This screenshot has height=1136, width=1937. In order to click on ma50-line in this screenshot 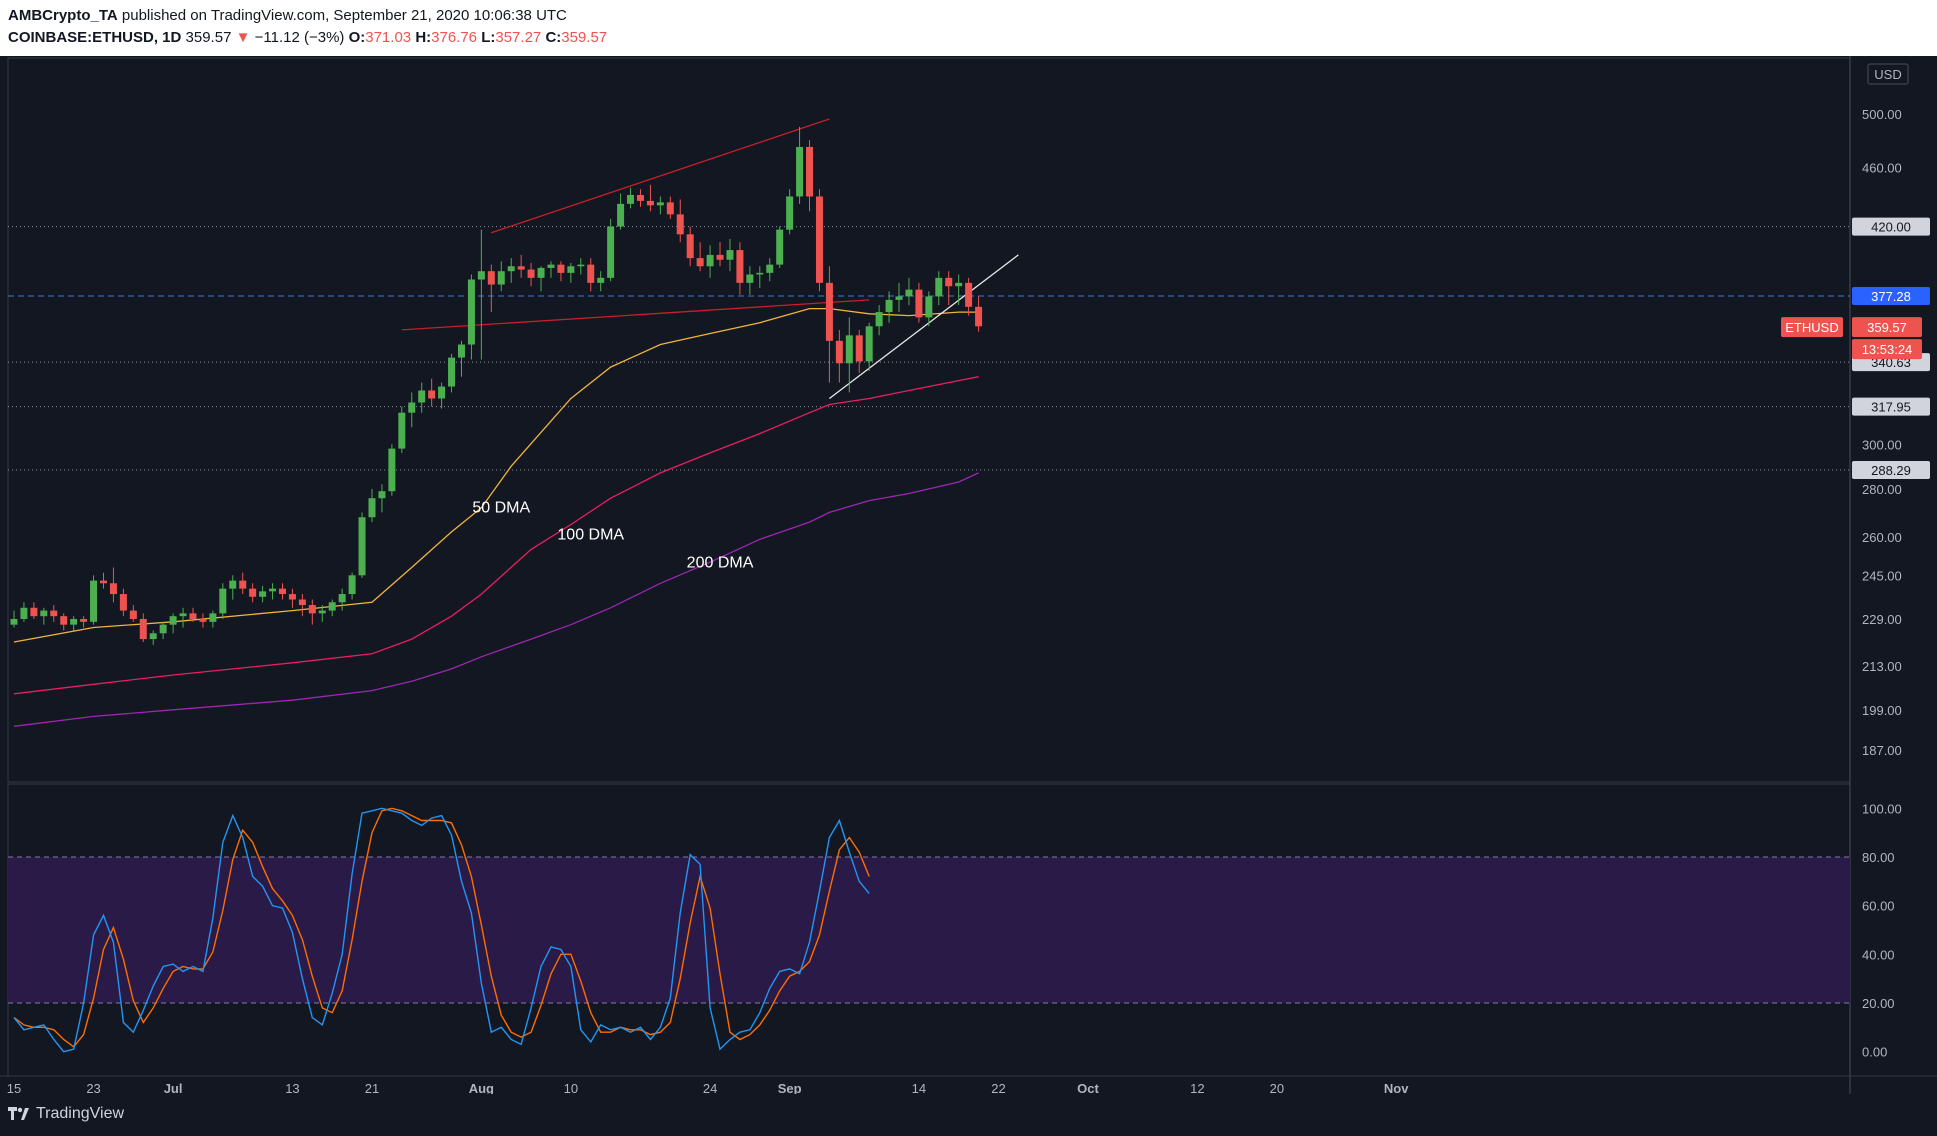, I will do `click(496, 475)`.